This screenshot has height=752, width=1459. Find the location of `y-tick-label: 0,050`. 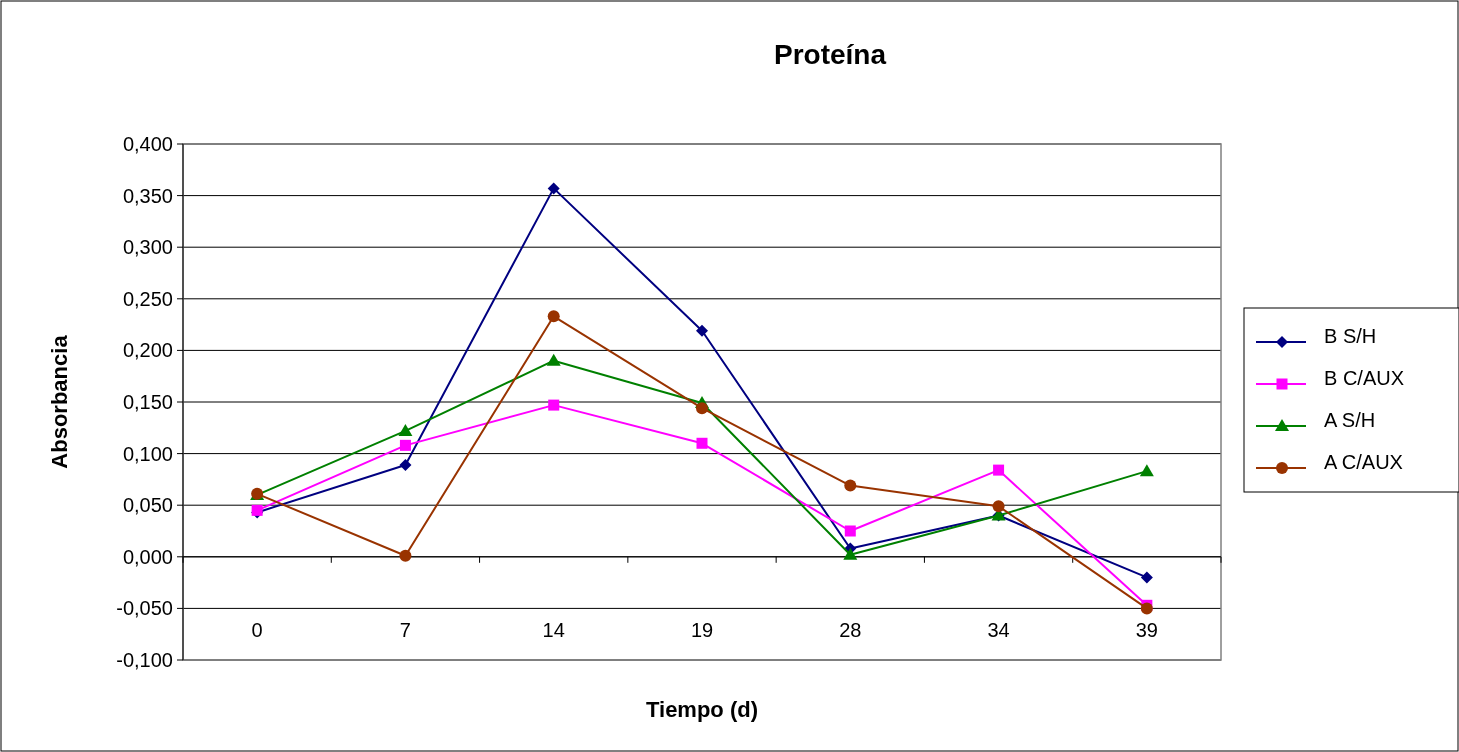

y-tick-label: 0,050 is located at coordinates (147, 505).